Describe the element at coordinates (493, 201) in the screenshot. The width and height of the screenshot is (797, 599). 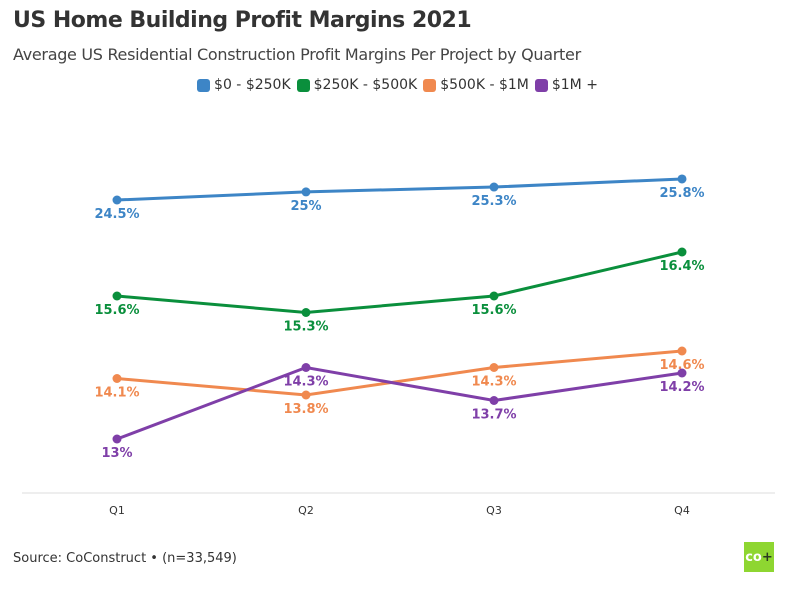
I see `data-label: 25.3%` at that location.